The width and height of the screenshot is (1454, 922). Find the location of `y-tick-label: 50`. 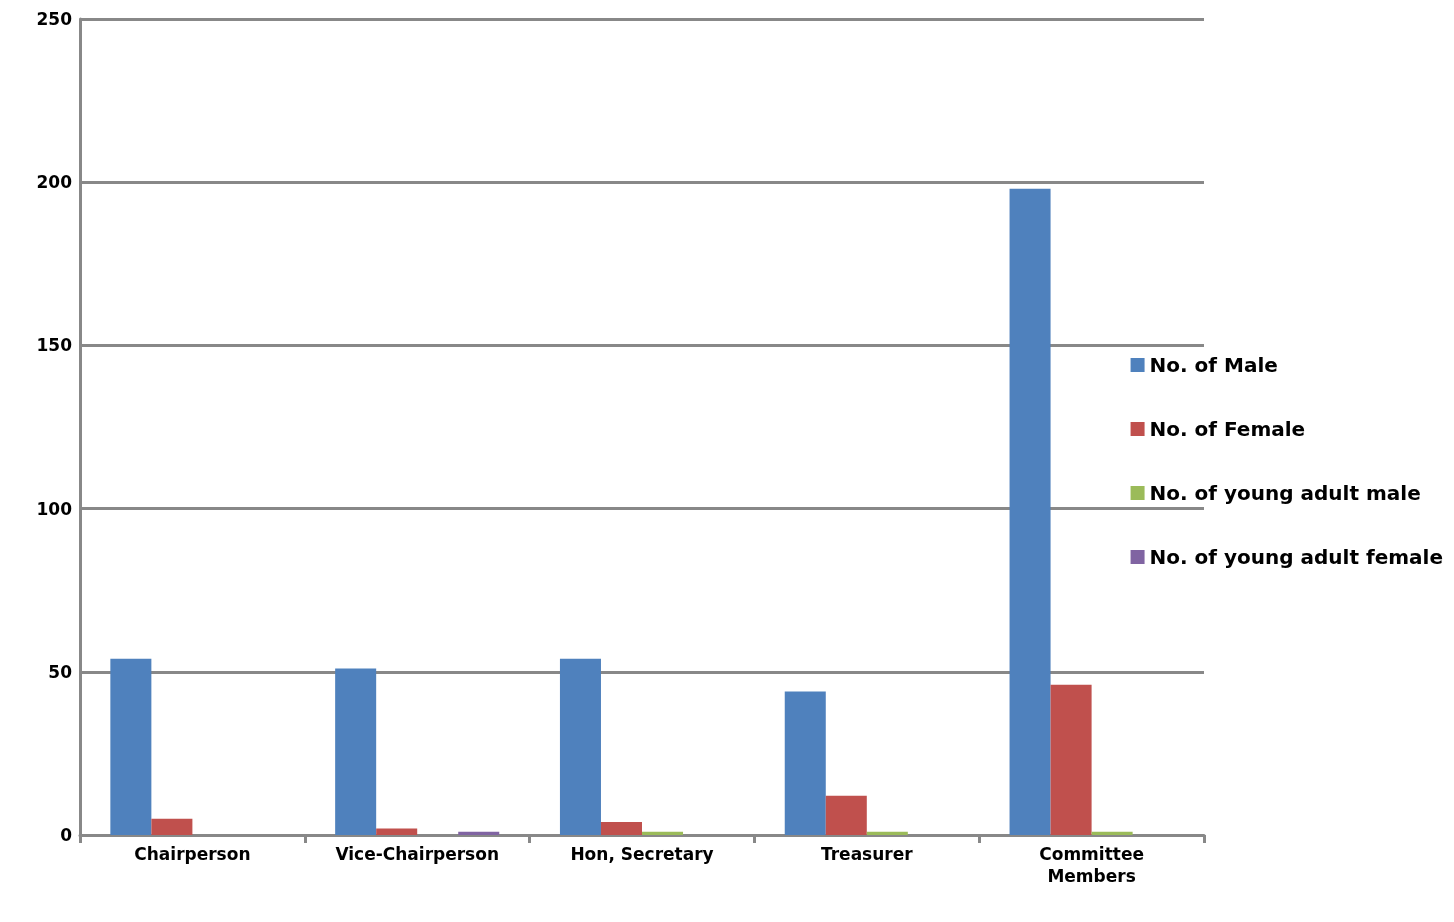

y-tick-label: 50 is located at coordinates (60, 671).